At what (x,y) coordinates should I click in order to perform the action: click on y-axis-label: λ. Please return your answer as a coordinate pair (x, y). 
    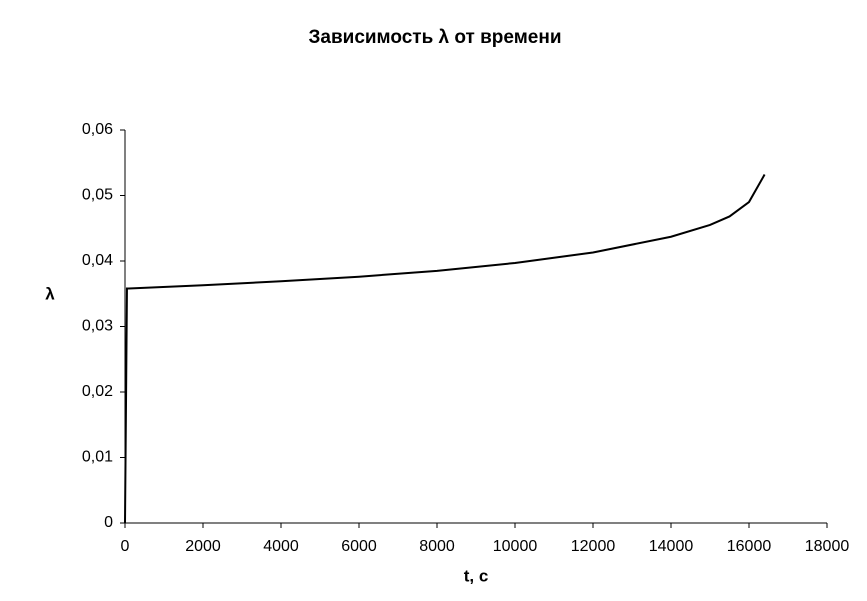
    Looking at the image, I should click on (50, 293).